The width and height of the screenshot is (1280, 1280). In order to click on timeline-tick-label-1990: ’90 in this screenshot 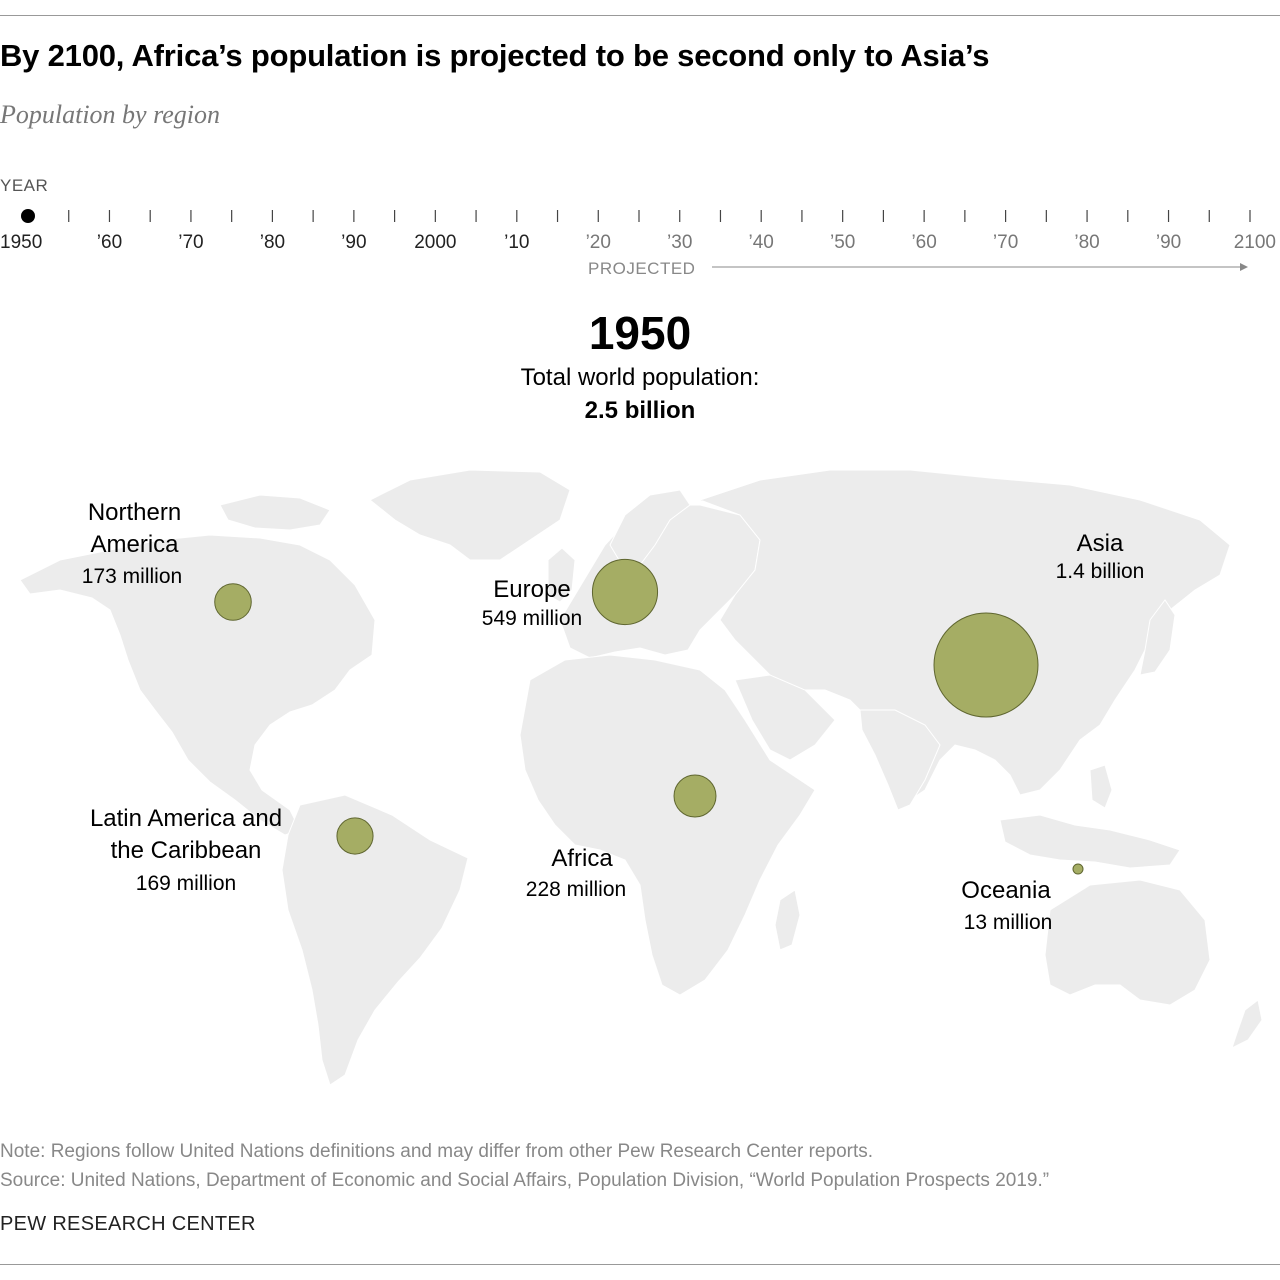, I will do `click(353, 242)`.